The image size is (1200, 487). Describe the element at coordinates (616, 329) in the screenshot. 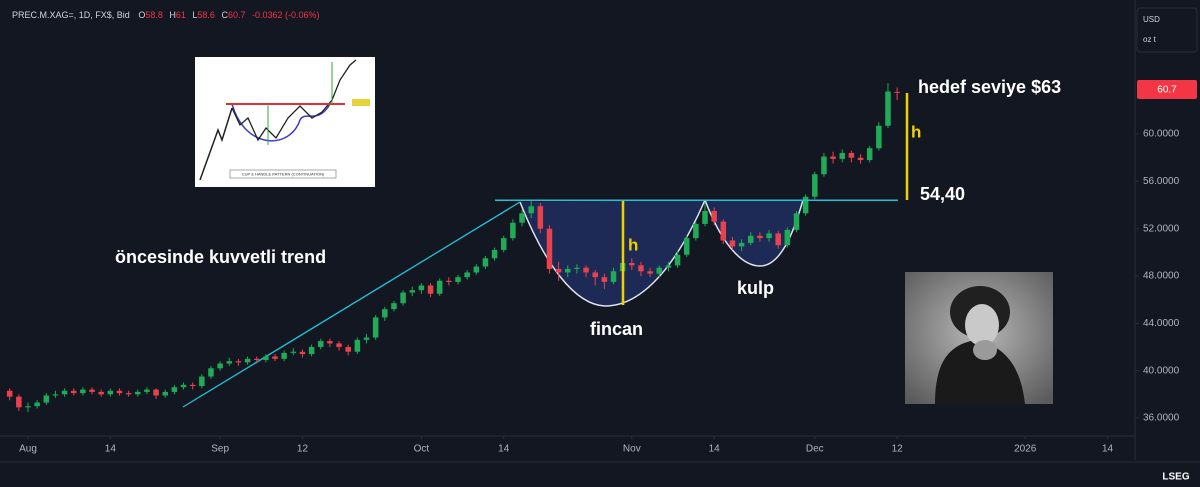

I see `cup-annotation: fincan` at that location.